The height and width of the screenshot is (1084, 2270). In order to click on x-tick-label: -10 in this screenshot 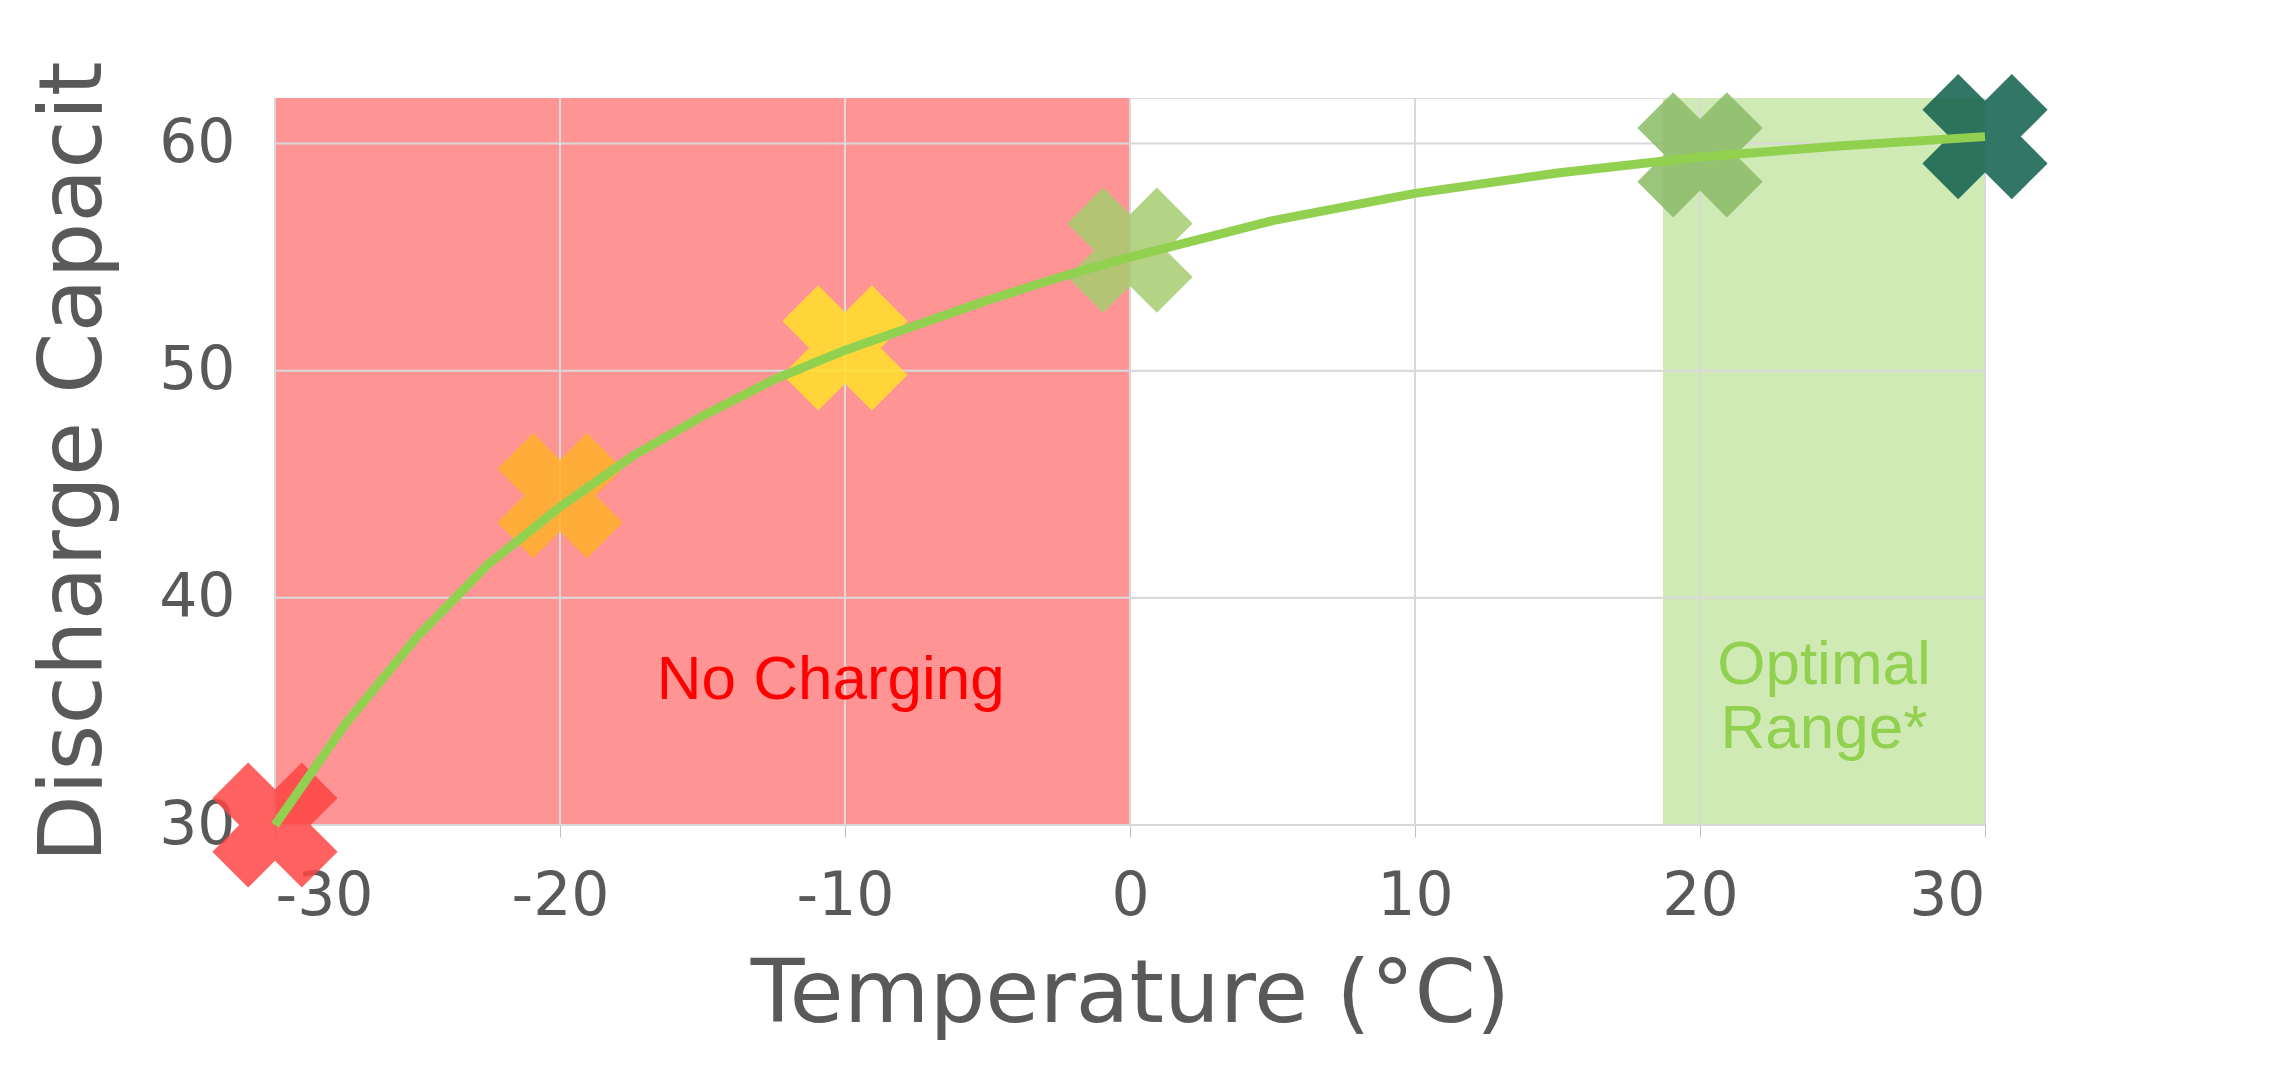, I will do `click(845, 893)`.